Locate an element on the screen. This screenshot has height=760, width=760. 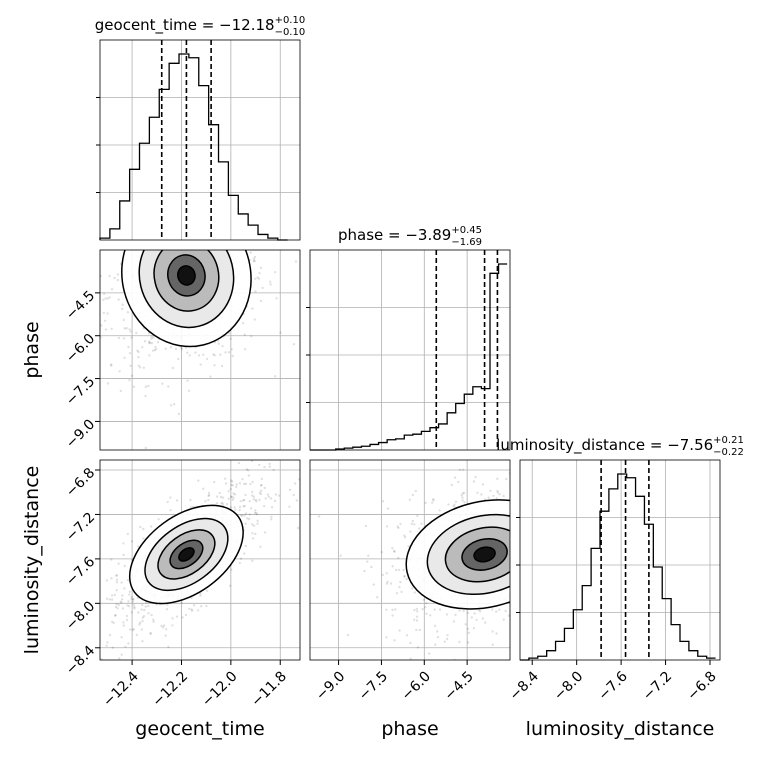
y-tick-label: −8.0 is located at coordinates (80, 615).